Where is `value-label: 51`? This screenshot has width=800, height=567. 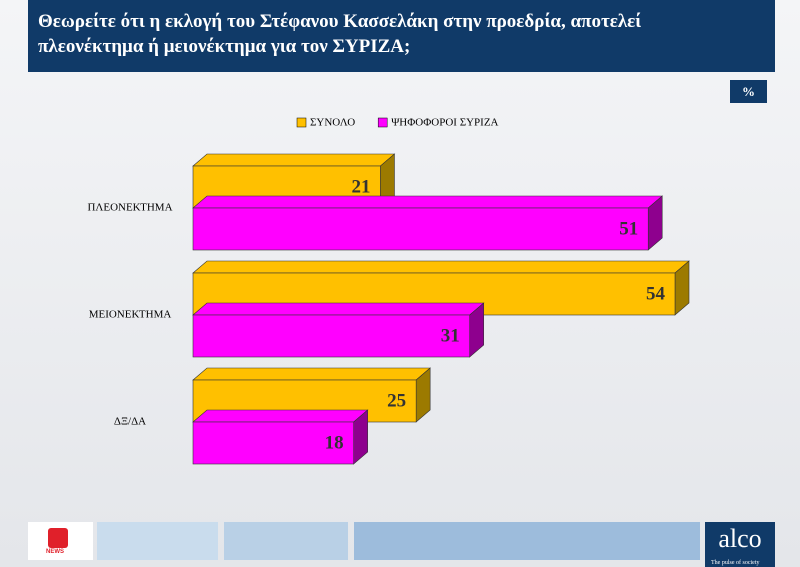
value-label: 51 is located at coordinates (628, 228).